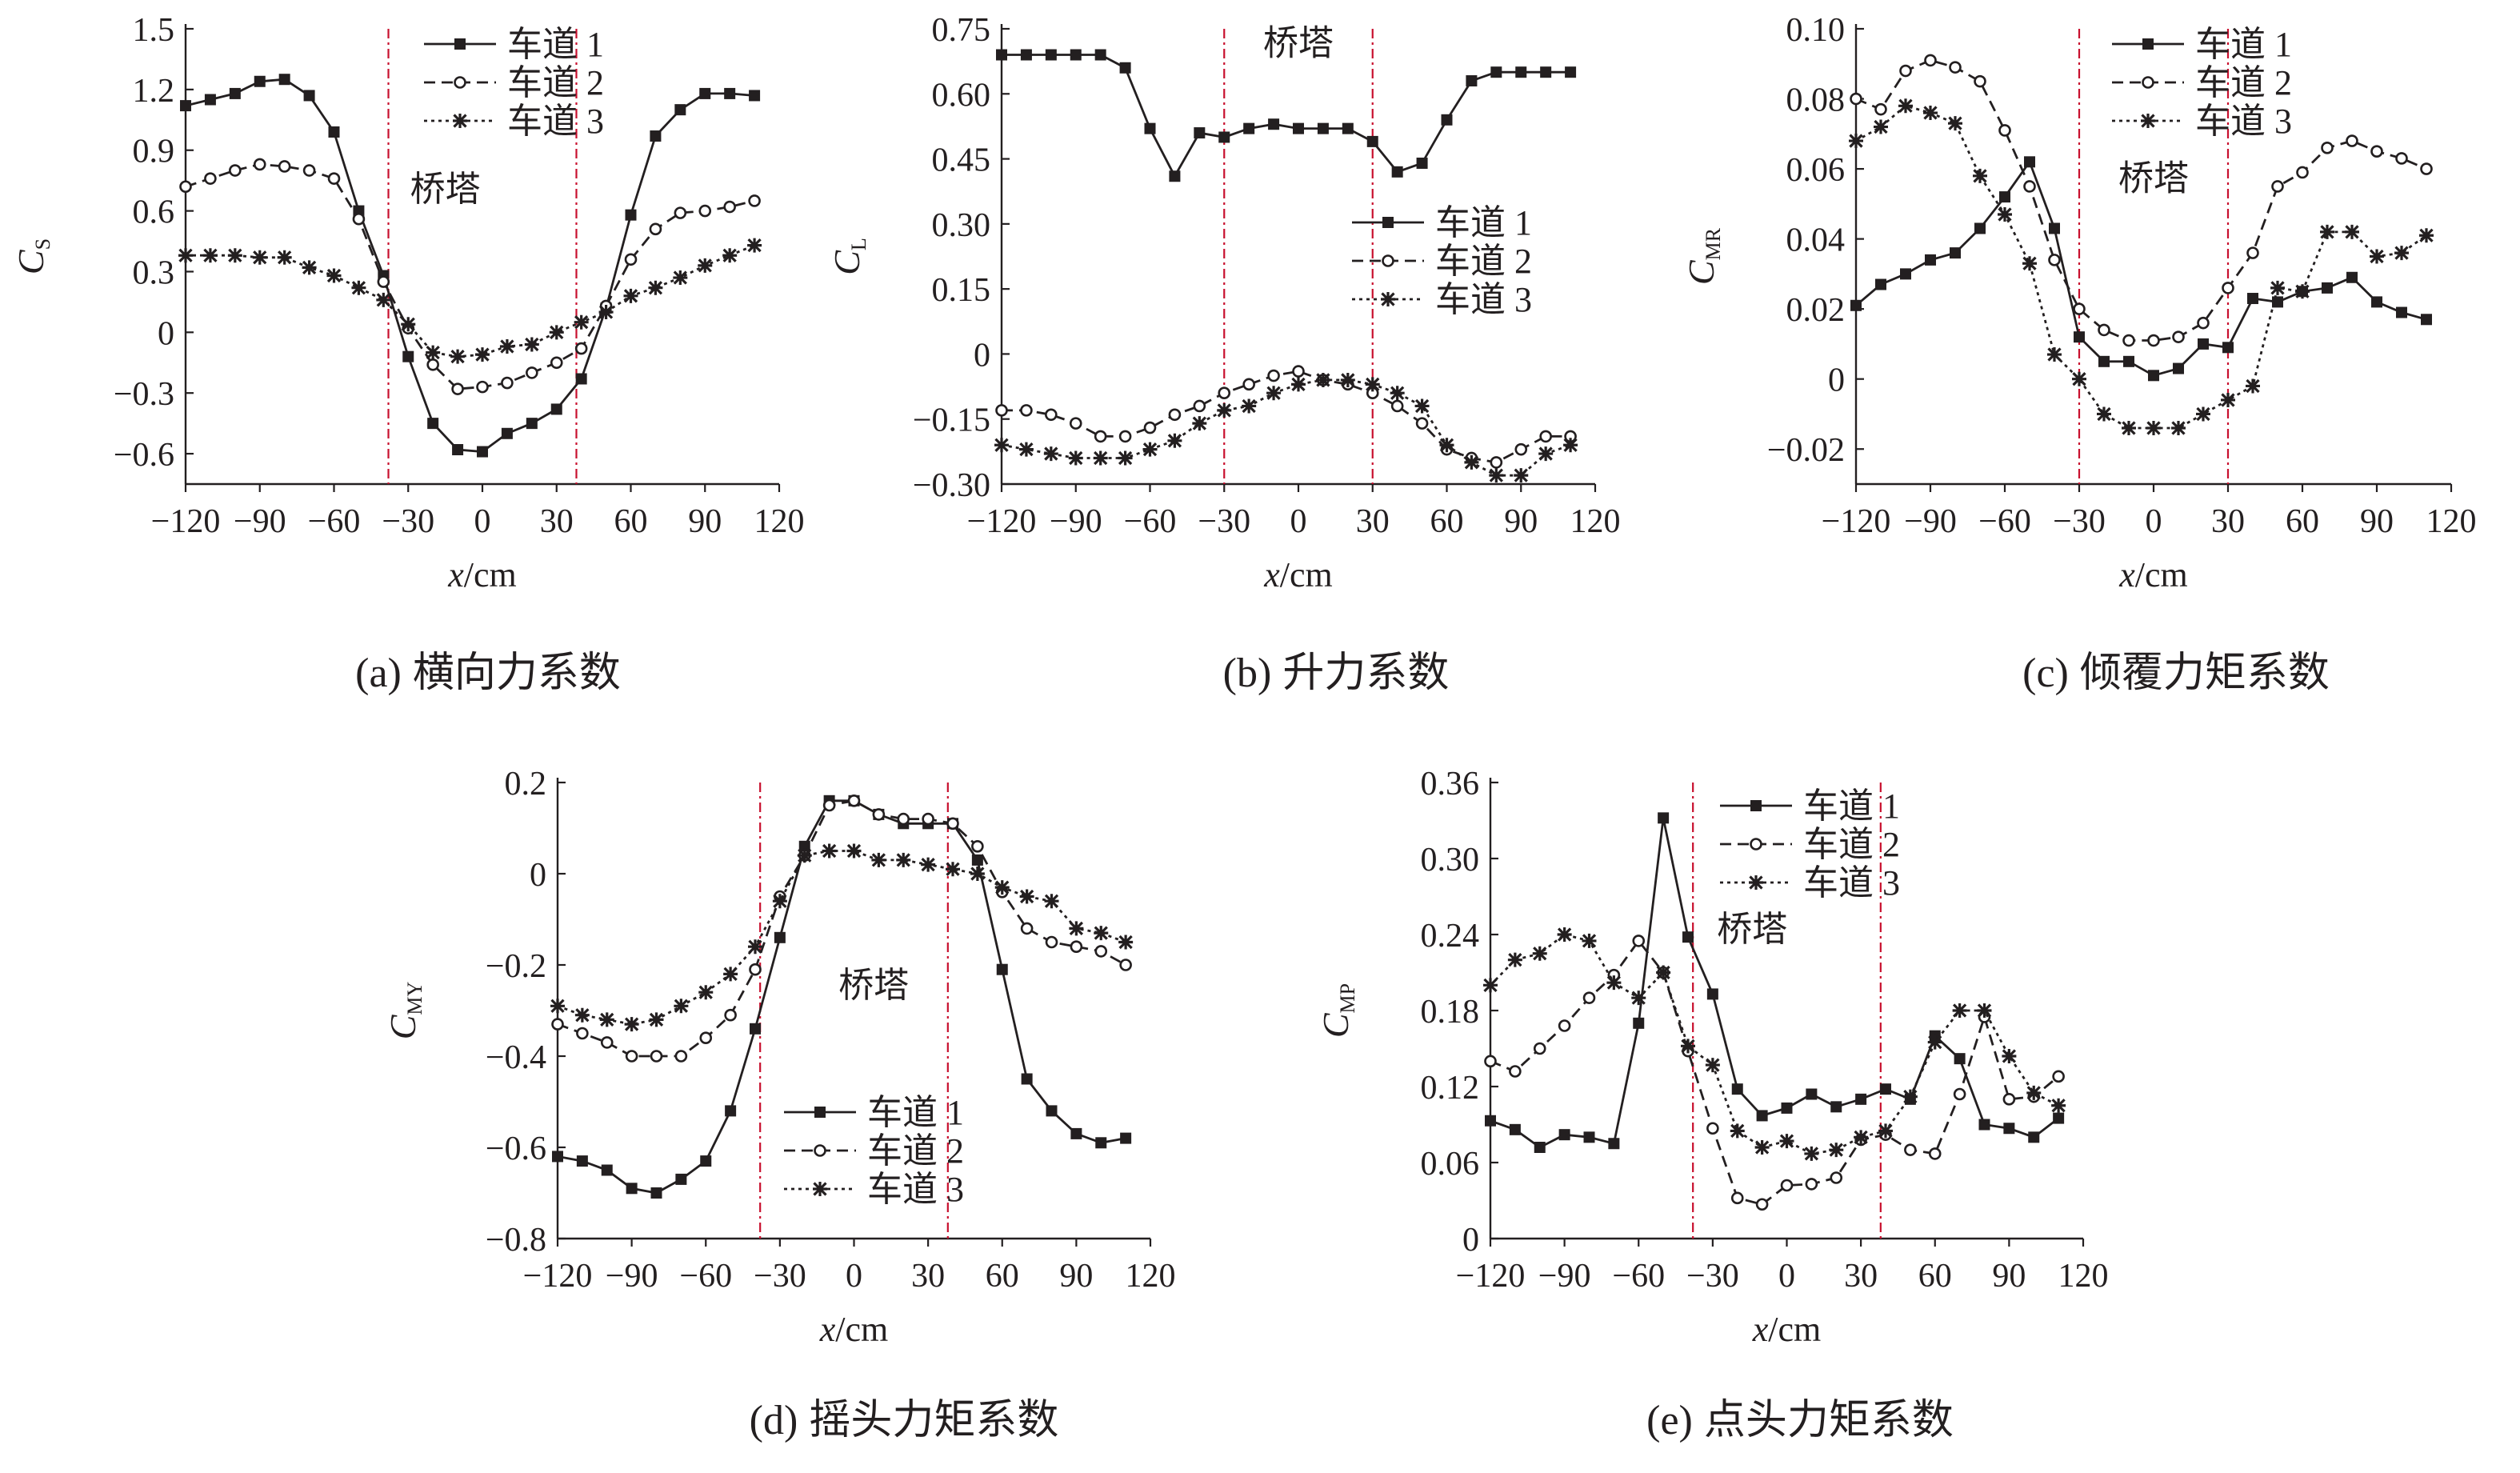  I want to click on tower-label: 桥塔, so click(445, 190).